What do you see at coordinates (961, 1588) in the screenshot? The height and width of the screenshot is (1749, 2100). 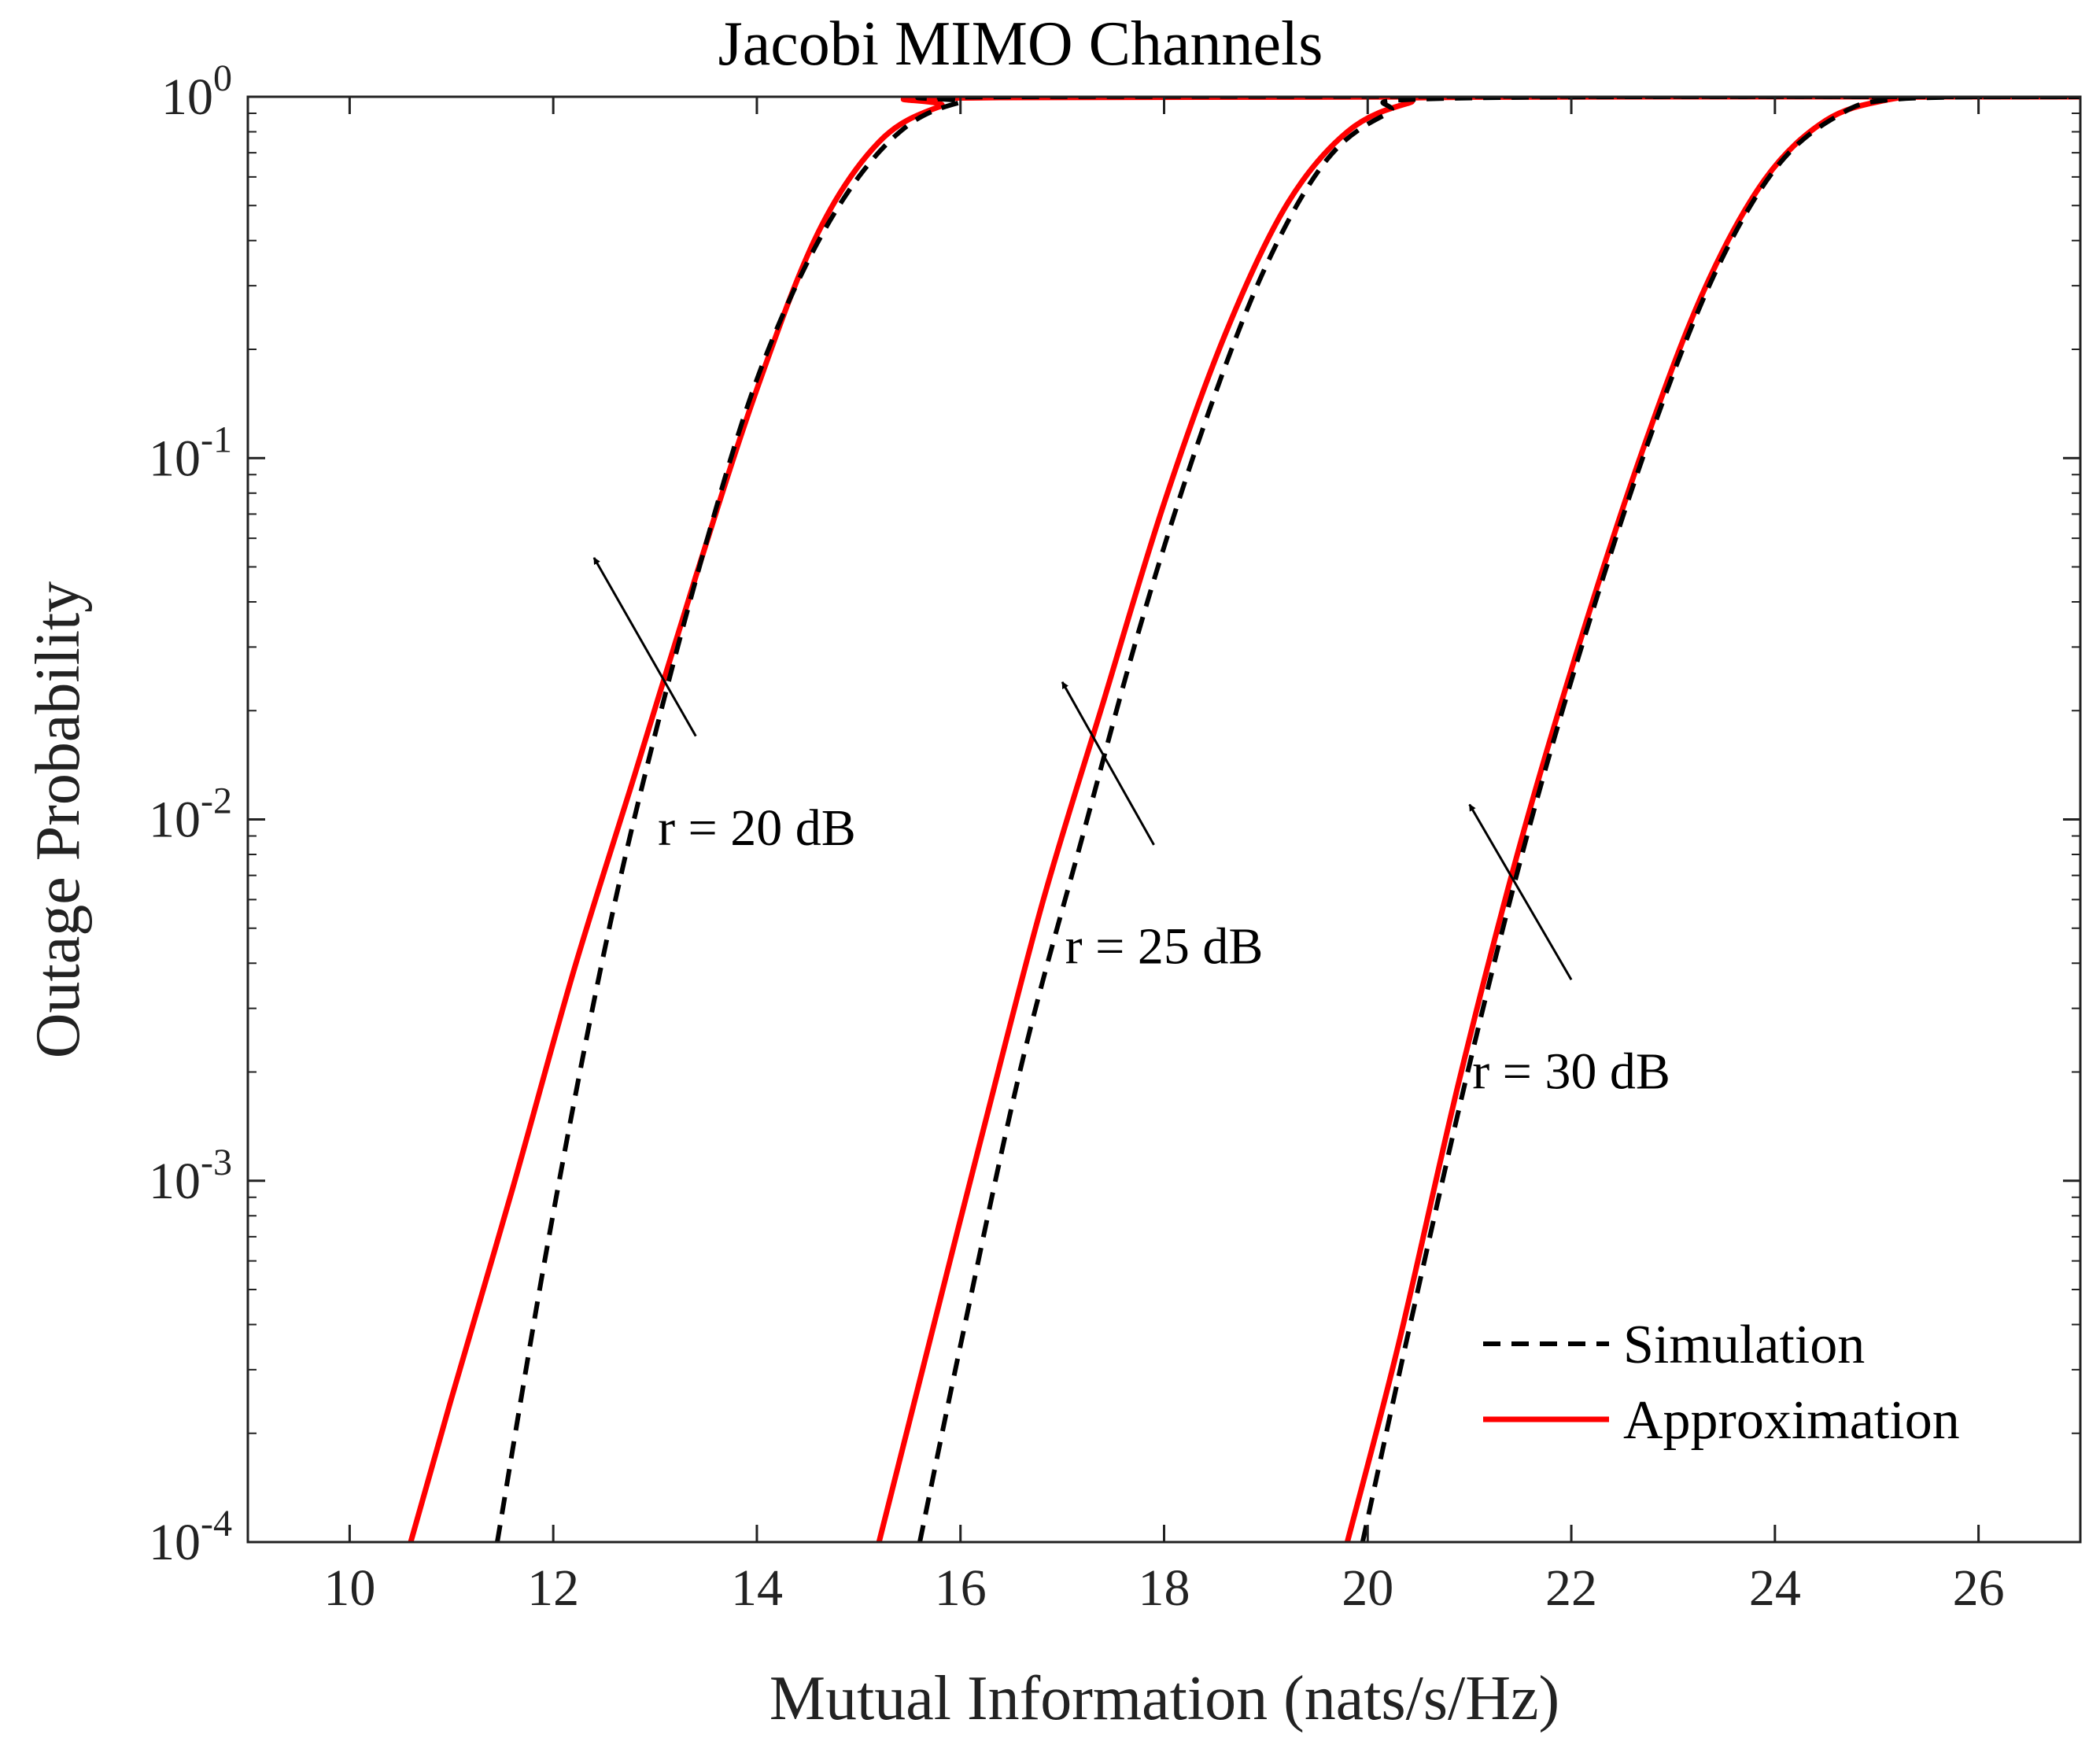 I see `x-tick-label: 16` at bounding box center [961, 1588].